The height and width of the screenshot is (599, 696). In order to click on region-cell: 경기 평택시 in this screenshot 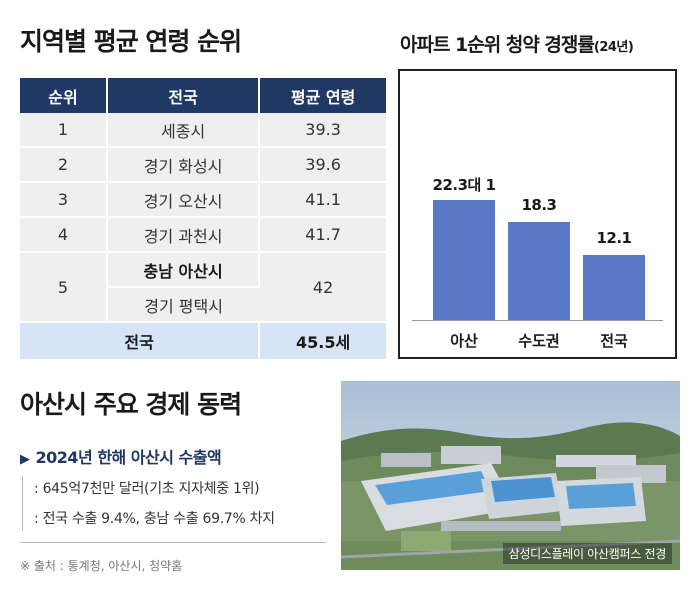, I will do `click(183, 305)`.